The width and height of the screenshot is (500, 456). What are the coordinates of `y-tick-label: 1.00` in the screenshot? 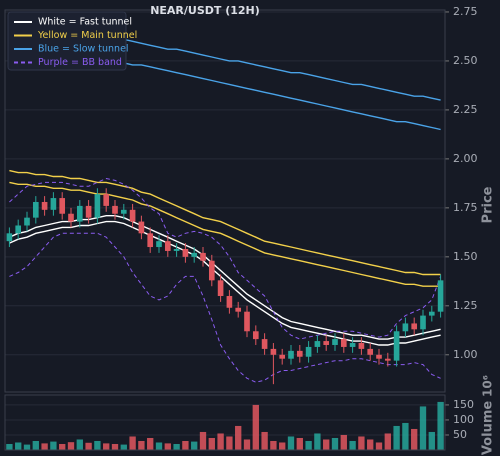 It's located at (465, 354).